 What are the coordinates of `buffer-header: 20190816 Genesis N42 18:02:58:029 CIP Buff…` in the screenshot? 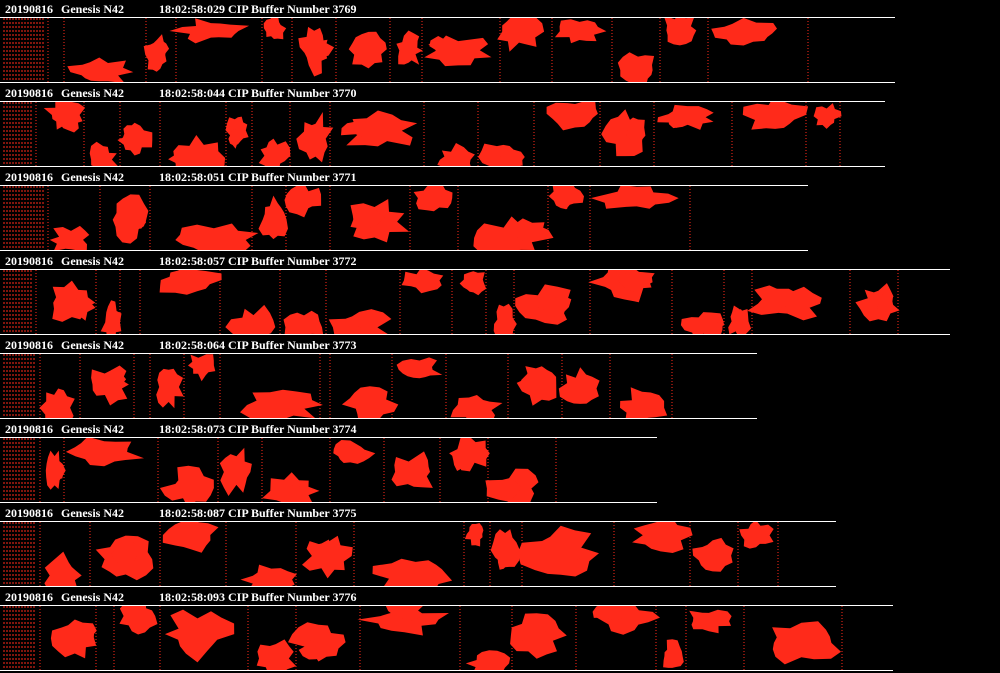 It's located at (181, 9).